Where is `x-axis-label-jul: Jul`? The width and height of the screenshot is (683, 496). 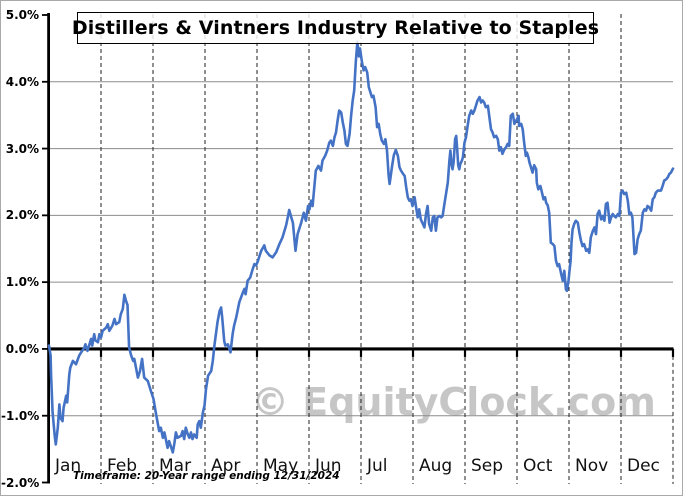 x-axis-label-jul: Jul is located at coordinates (377, 466).